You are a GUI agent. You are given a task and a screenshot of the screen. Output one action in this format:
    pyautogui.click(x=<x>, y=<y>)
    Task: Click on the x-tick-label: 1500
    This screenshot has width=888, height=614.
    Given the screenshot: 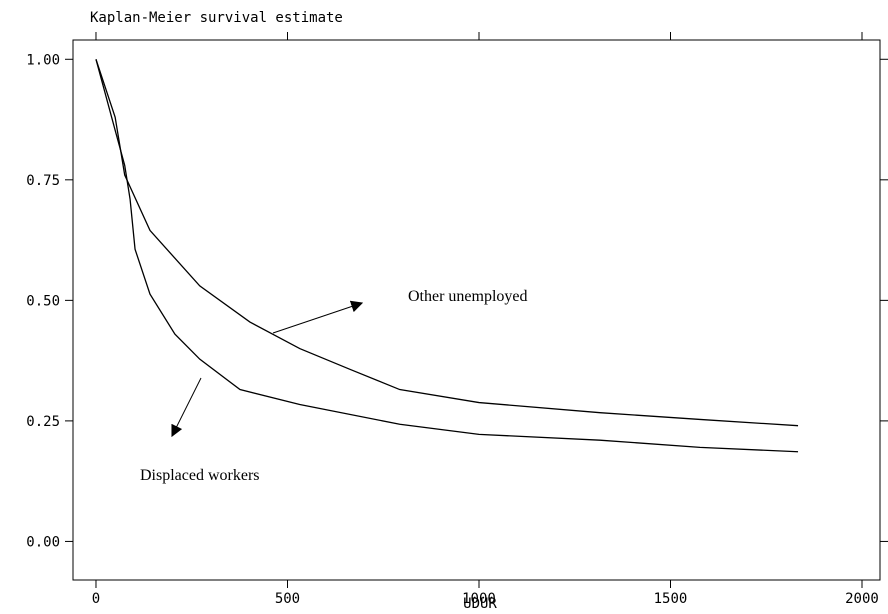 What is the action you would take?
    pyautogui.click(x=671, y=599)
    